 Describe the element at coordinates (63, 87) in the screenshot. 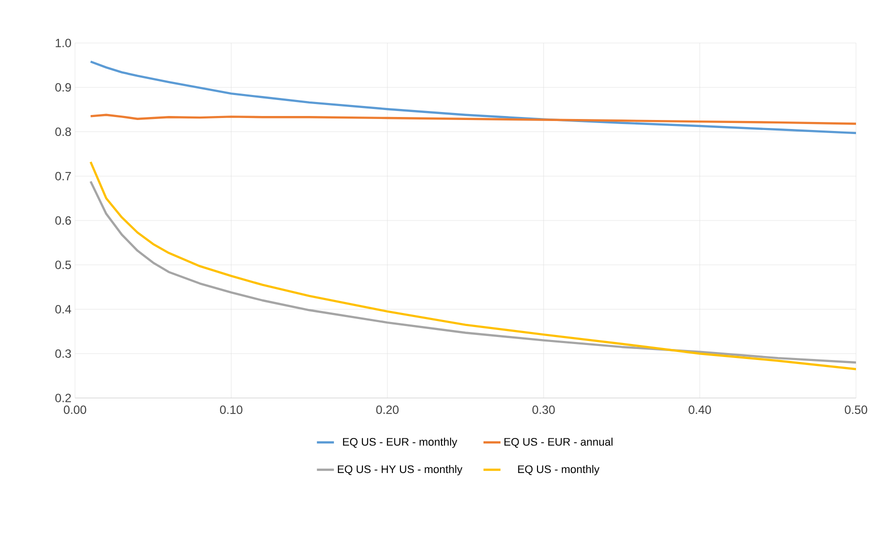

I see `y-tick-label: 0.9` at that location.